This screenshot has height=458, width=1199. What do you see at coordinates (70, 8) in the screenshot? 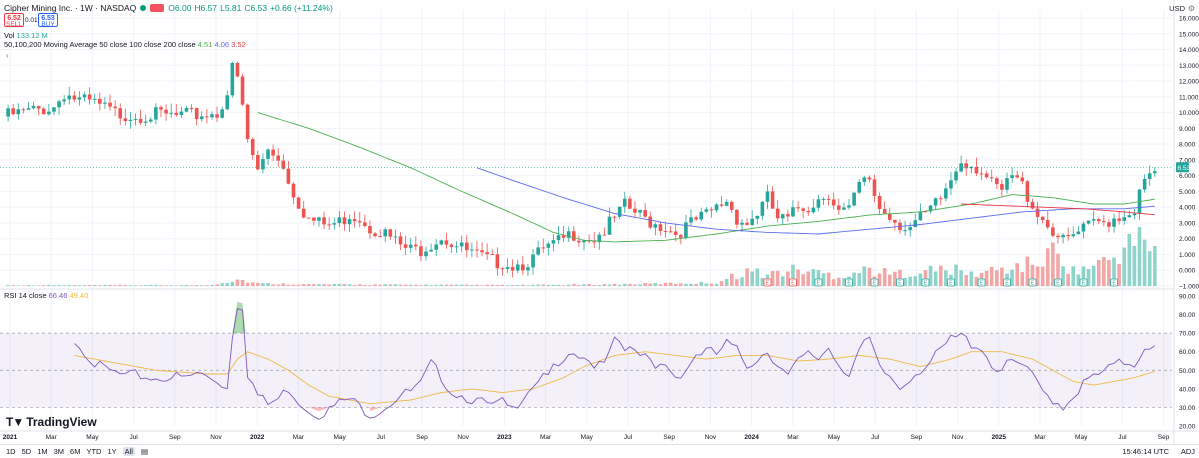
I see `symbol-title: Cipher Mining Inc. · 1W · NASDAQ` at bounding box center [70, 8].